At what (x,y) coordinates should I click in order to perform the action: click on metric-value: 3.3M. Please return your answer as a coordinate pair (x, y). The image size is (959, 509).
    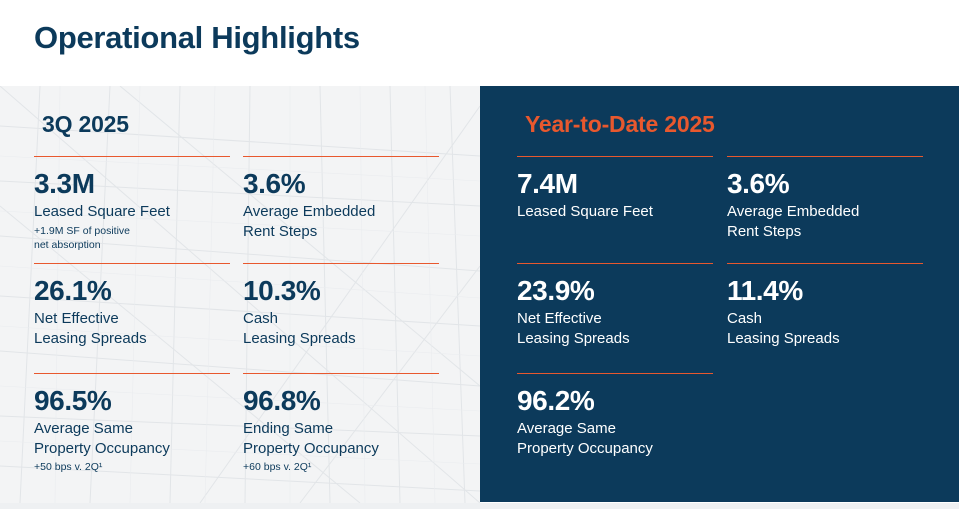
    Looking at the image, I should click on (64, 183).